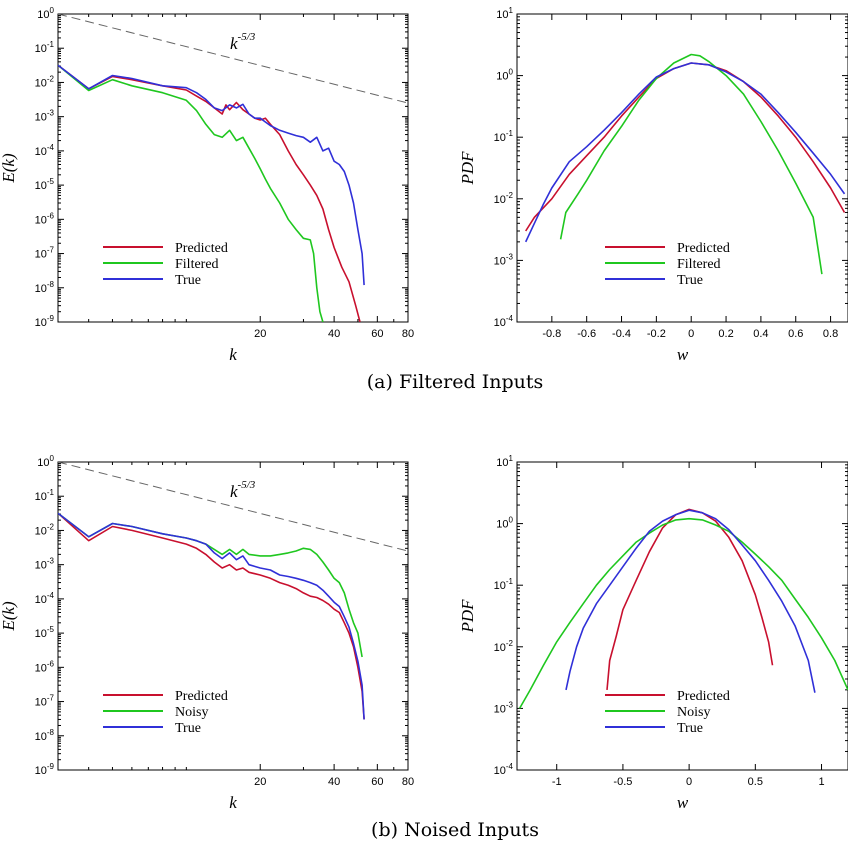 The image size is (848, 845). I want to click on x-tick-label: -0.5, so click(622, 782).